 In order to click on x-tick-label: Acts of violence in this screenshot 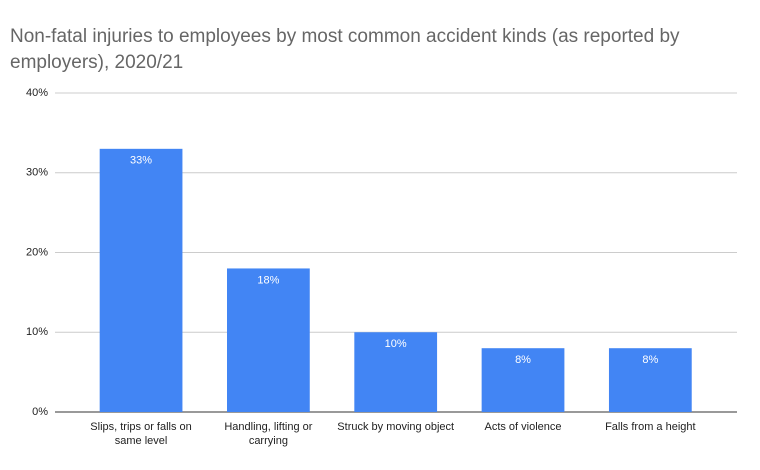, I will do `click(523, 427)`.